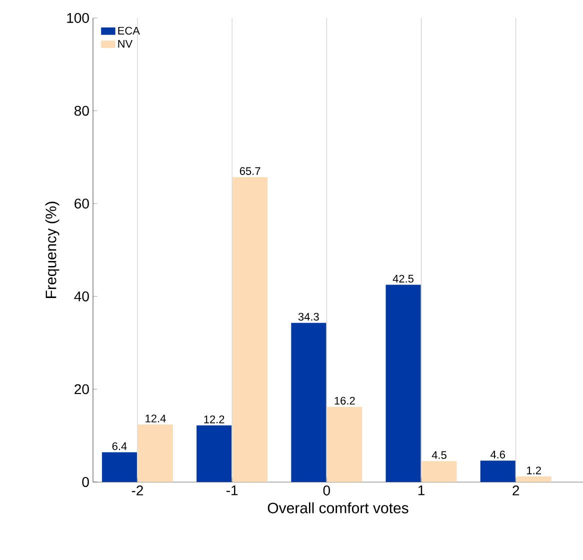 The width and height of the screenshot is (583, 560). Describe the element at coordinates (498, 454) in the screenshot. I see `data-label: 4.6` at that location.